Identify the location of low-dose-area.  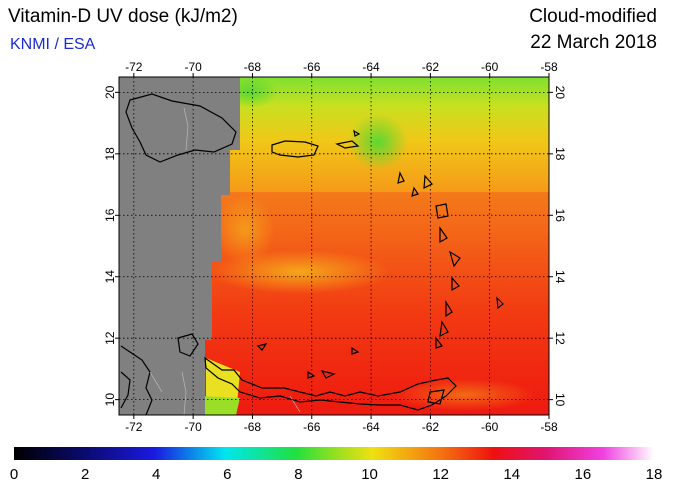
(378, 142).